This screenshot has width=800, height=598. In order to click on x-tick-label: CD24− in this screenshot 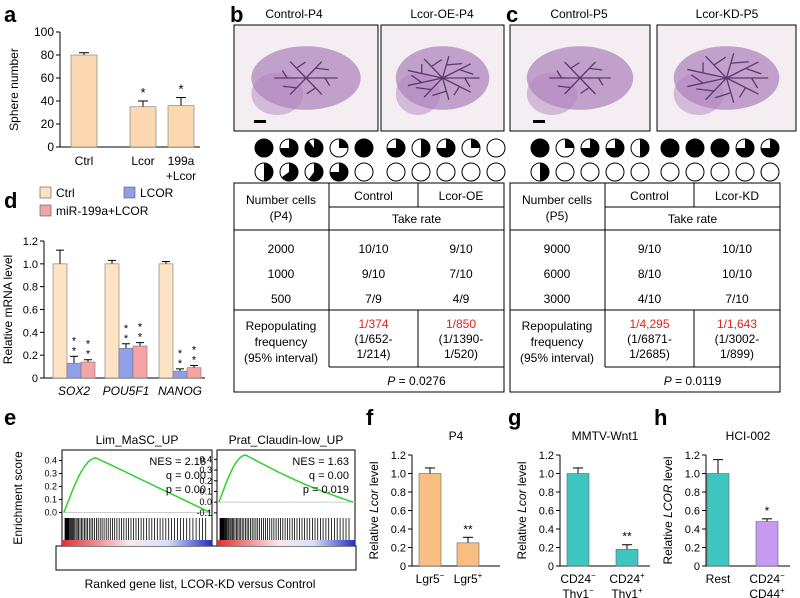, I will do `click(767, 578)`.